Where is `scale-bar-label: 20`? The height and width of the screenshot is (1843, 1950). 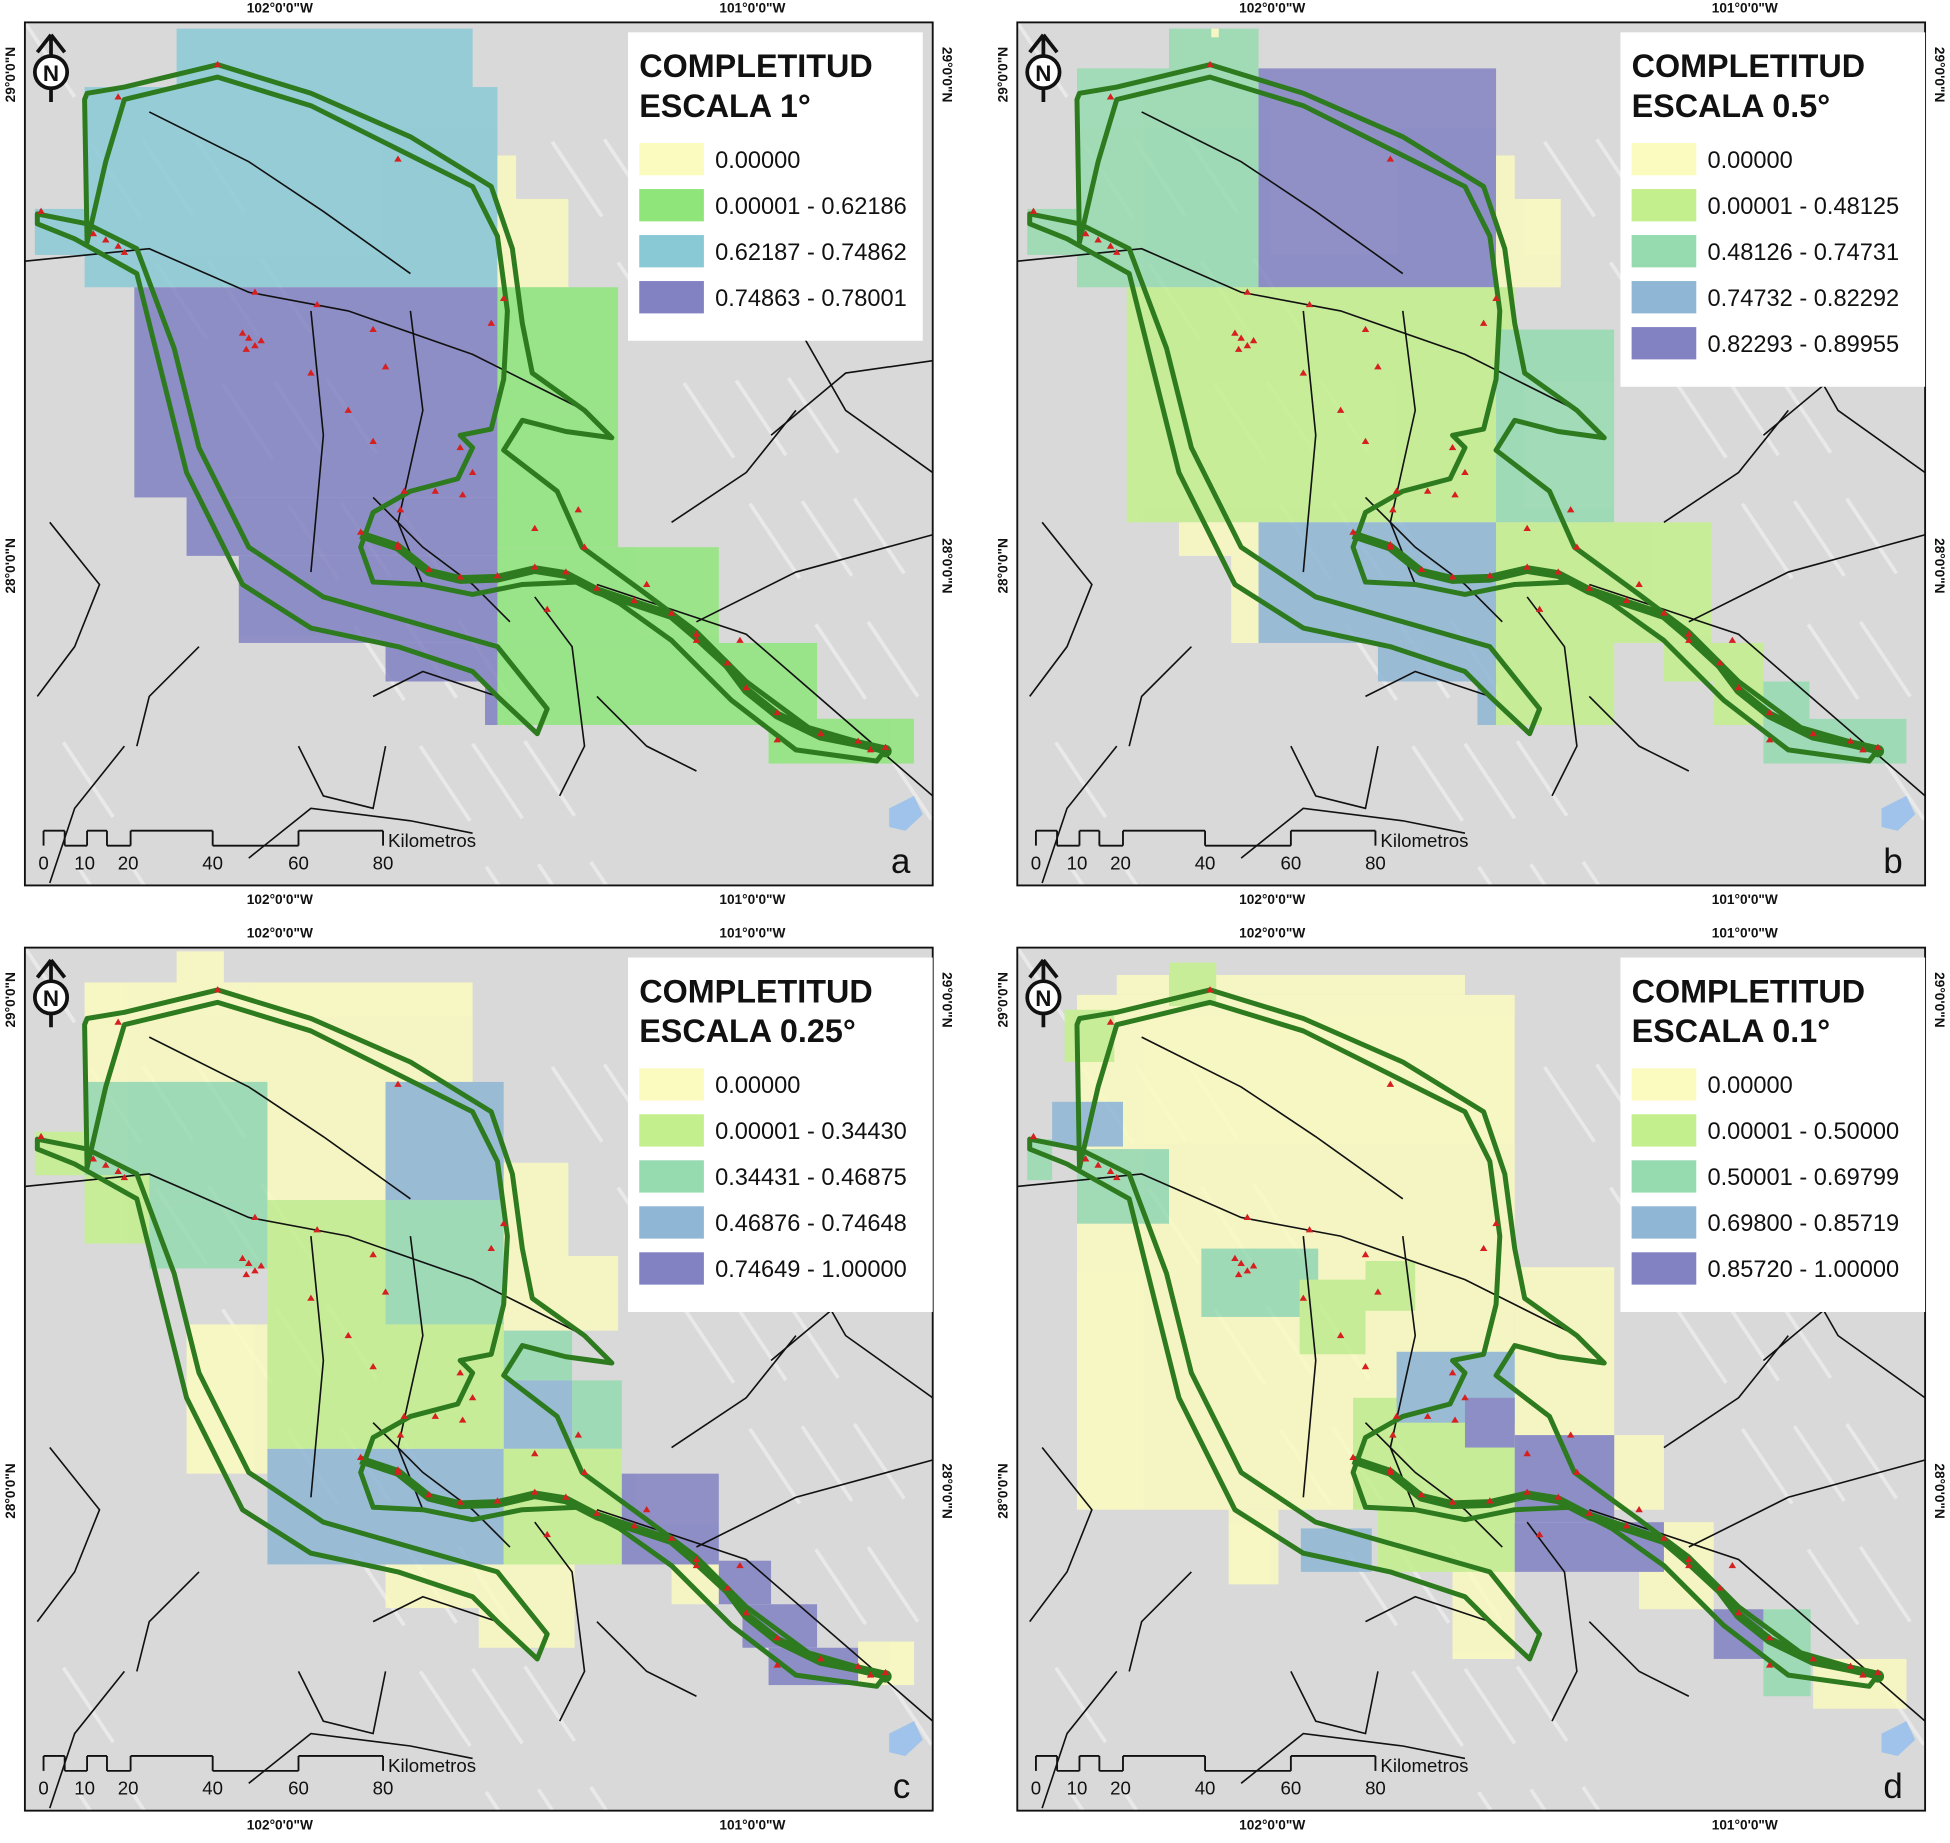
scale-bar-label: 20 is located at coordinates (128, 862).